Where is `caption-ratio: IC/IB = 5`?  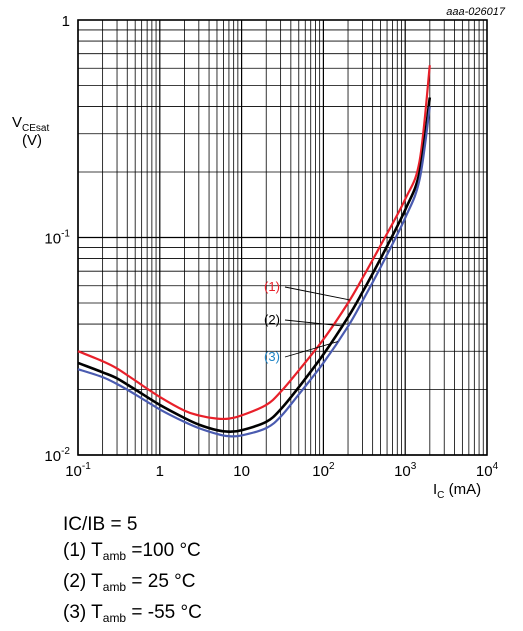
caption-ratio: IC/IB = 5 is located at coordinates (132, 525).